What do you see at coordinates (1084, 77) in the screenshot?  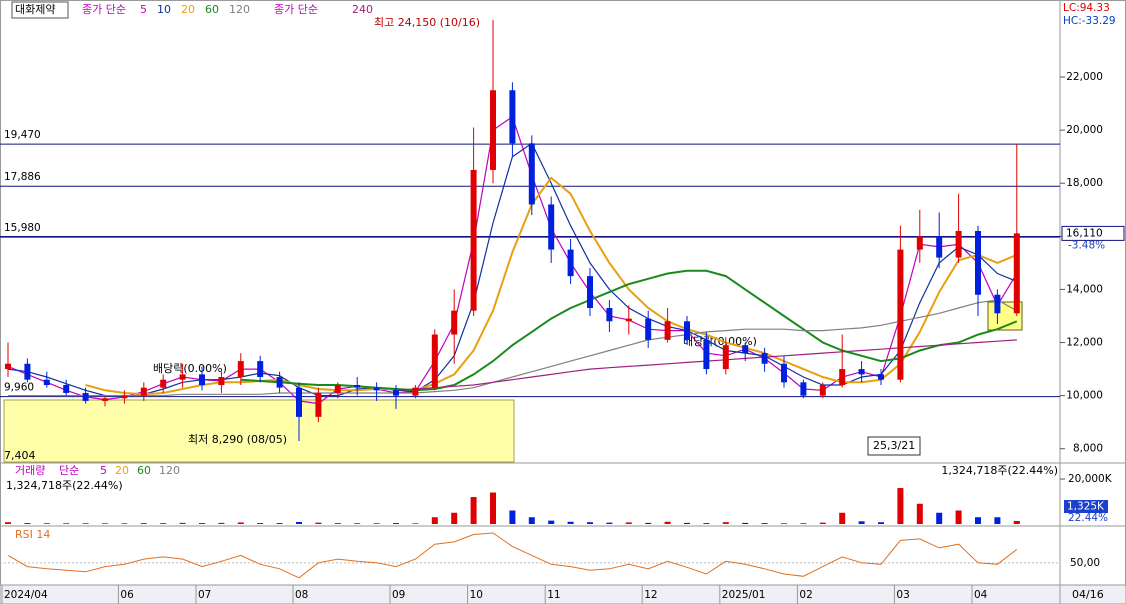 I see `y-tick-label: 22,000` at bounding box center [1084, 77].